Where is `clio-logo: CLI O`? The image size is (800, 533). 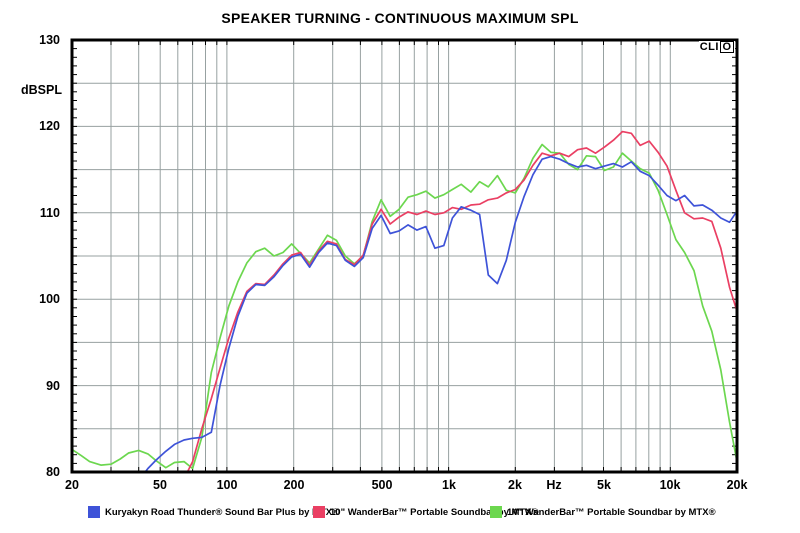 clio-logo: CLI O is located at coordinates (716, 47).